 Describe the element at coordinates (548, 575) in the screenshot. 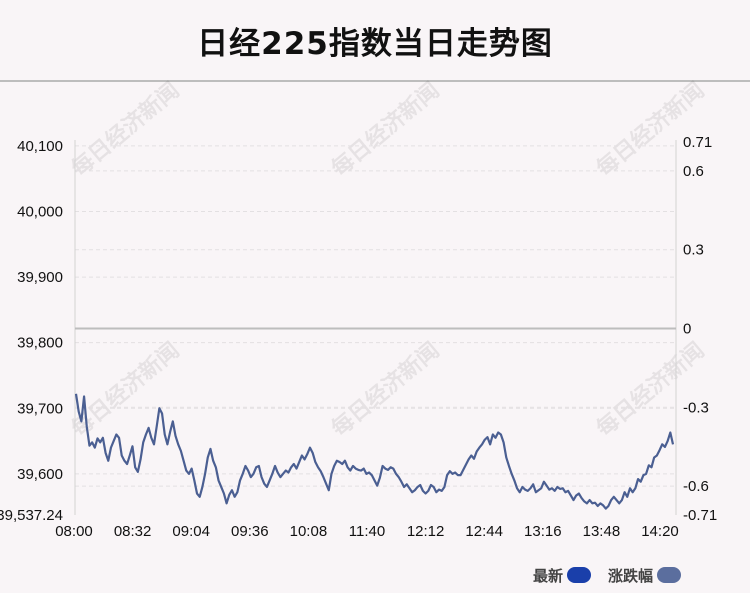

I see `legend-label-latest: 最新` at that location.